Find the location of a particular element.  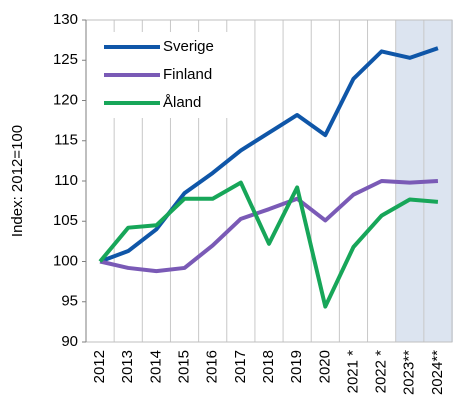

x-tick-label: 2023** is located at coordinates (409, 372).